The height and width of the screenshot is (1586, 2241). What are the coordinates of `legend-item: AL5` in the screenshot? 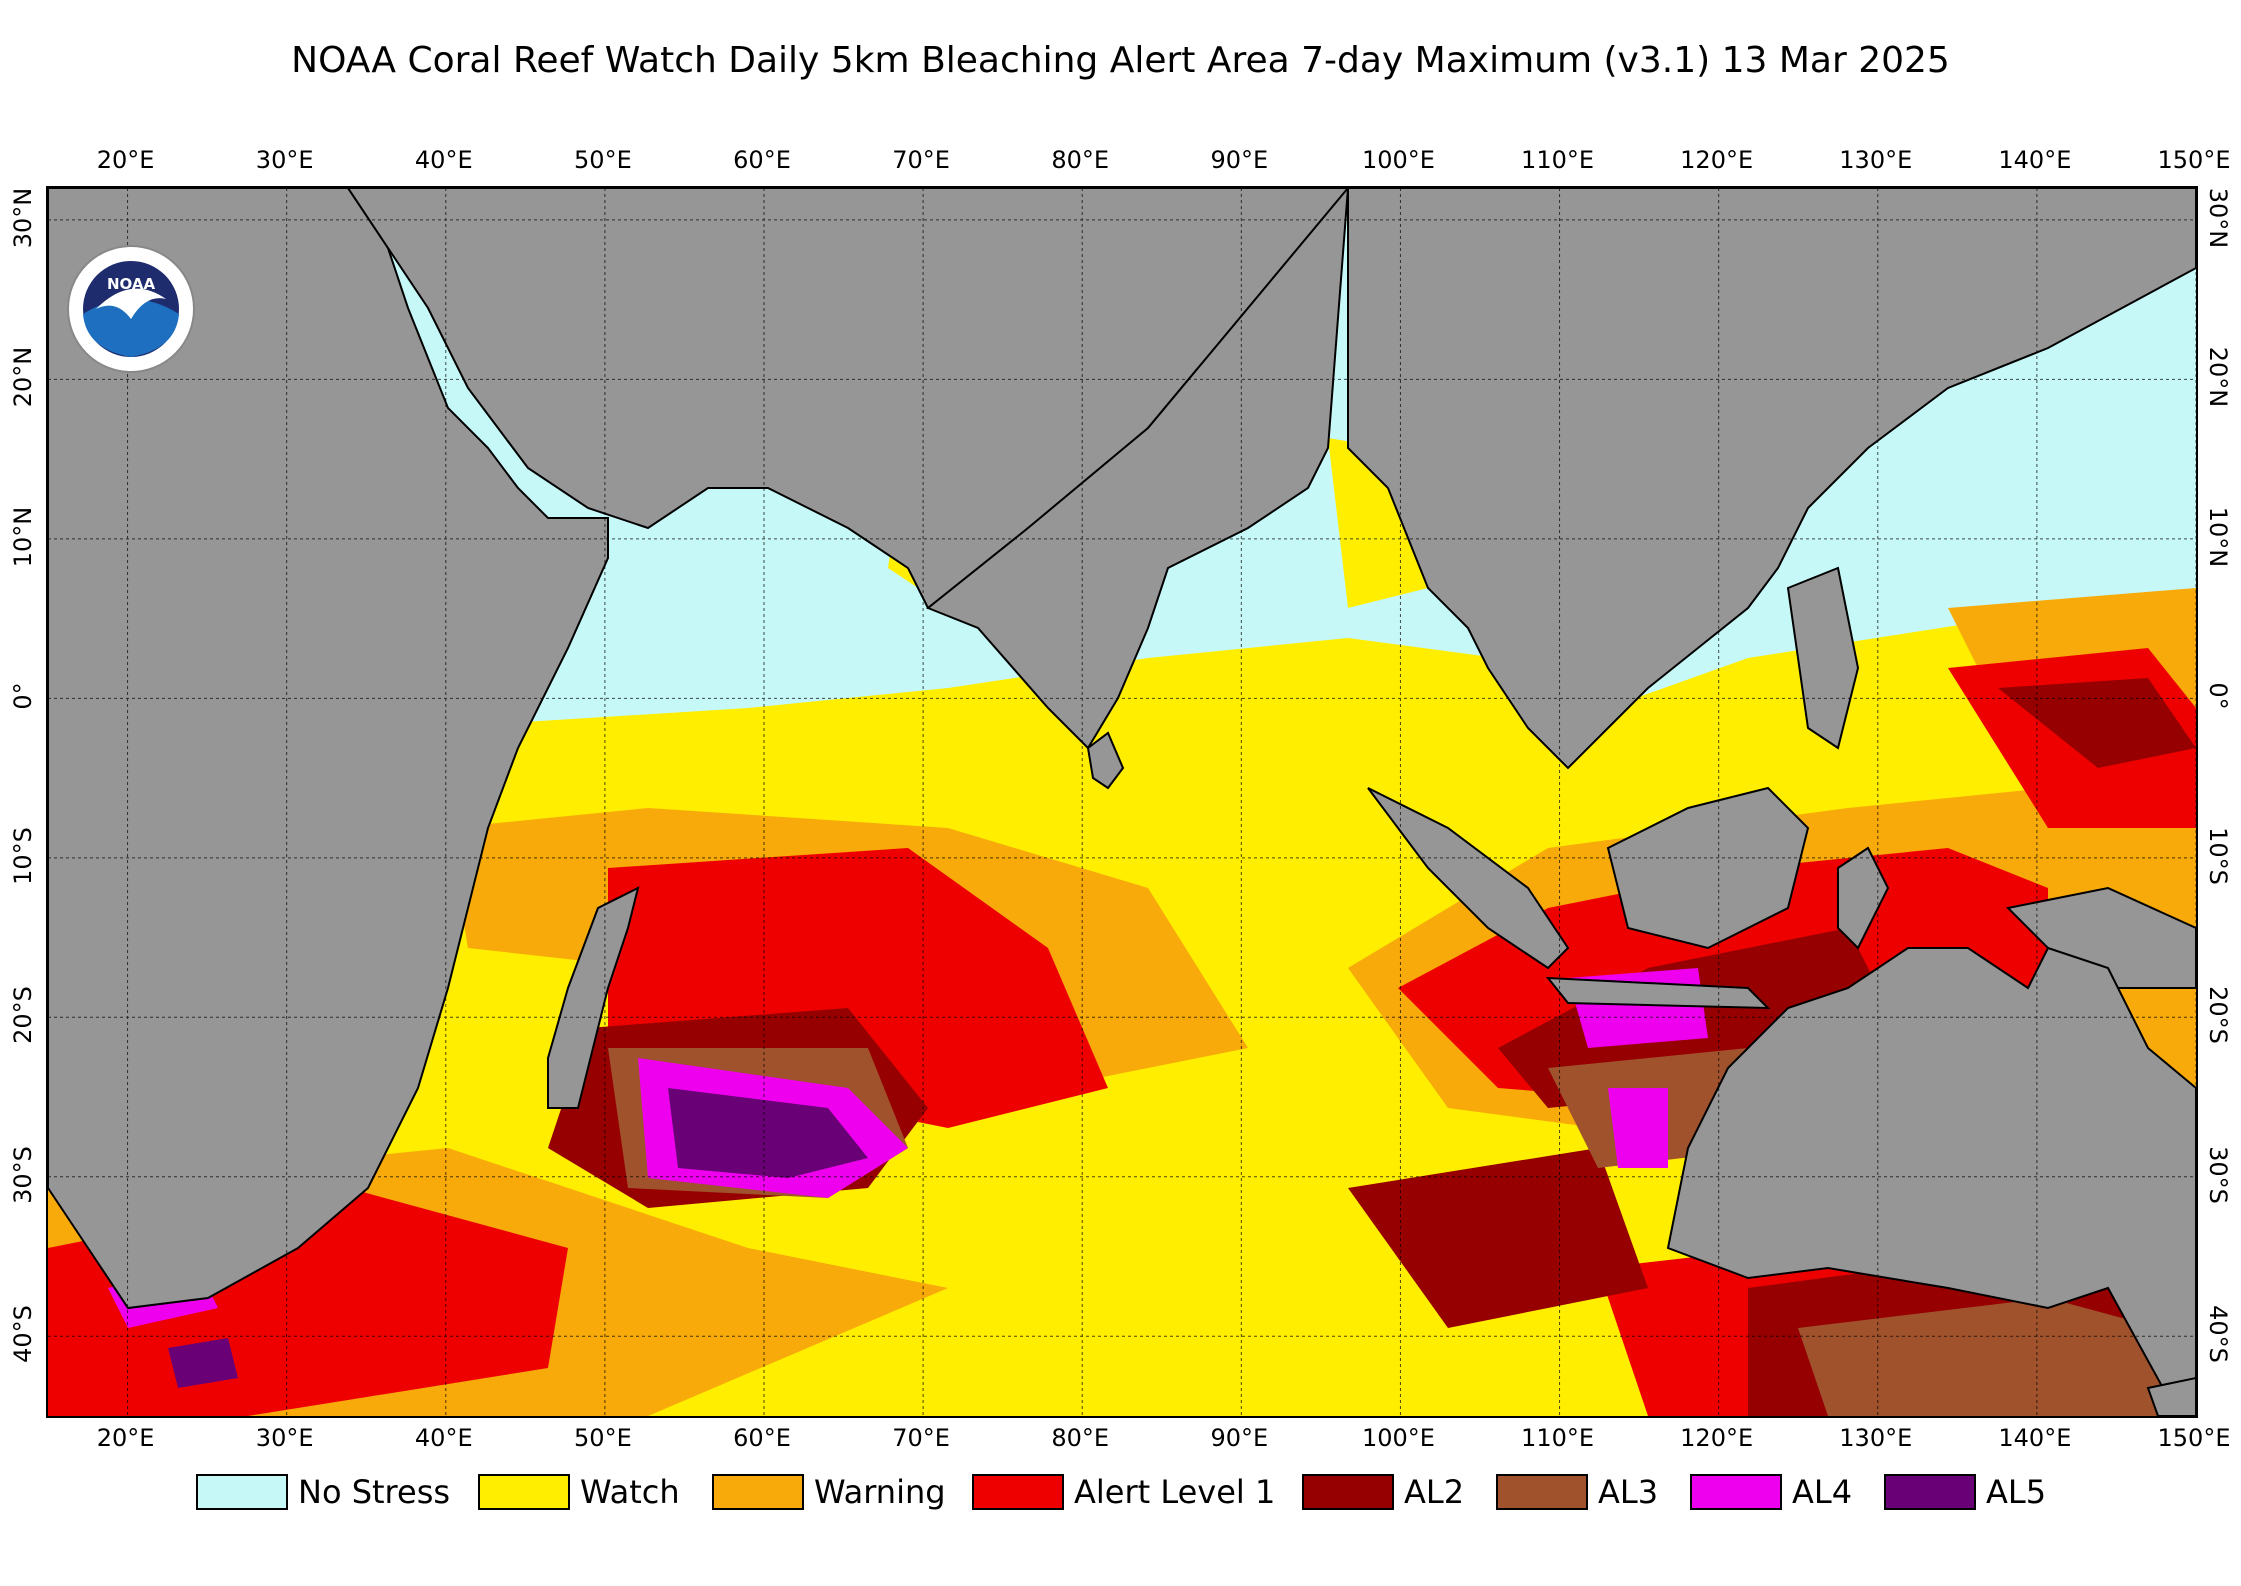 It's located at (1965, 1492).